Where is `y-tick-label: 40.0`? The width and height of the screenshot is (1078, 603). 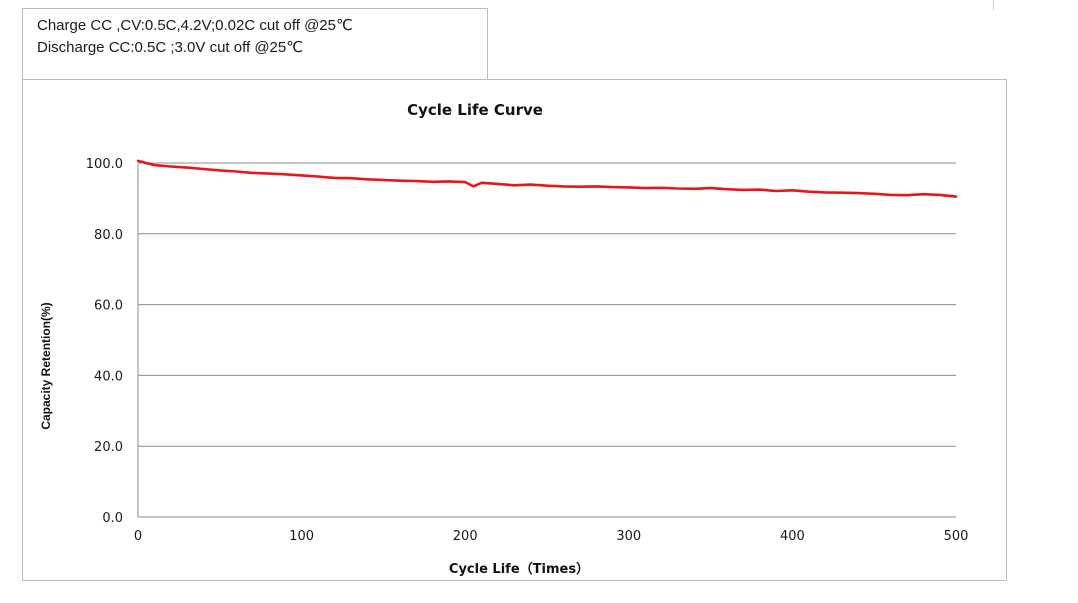
y-tick-label: 40.0 is located at coordinates (108, 376).